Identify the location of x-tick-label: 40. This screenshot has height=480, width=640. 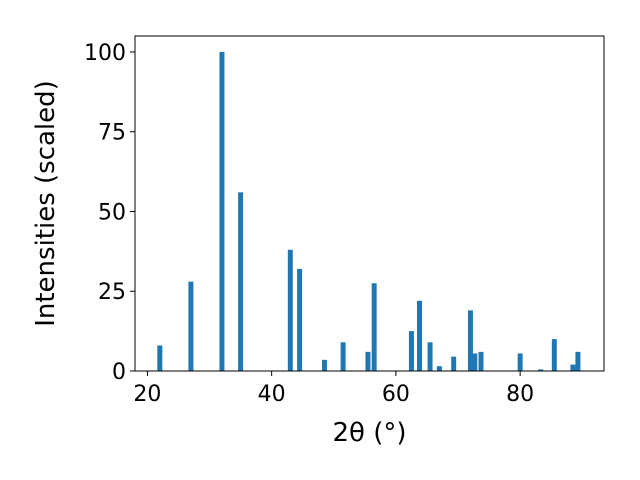
(272, 394).